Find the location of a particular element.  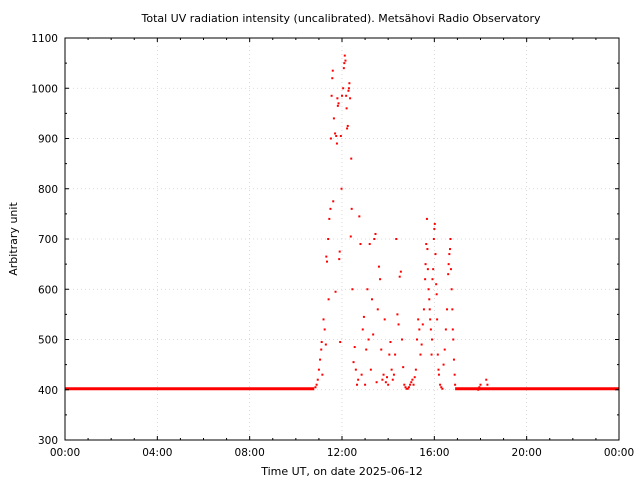

y-tick-label: 1000 is located at coordinates (44, 89).